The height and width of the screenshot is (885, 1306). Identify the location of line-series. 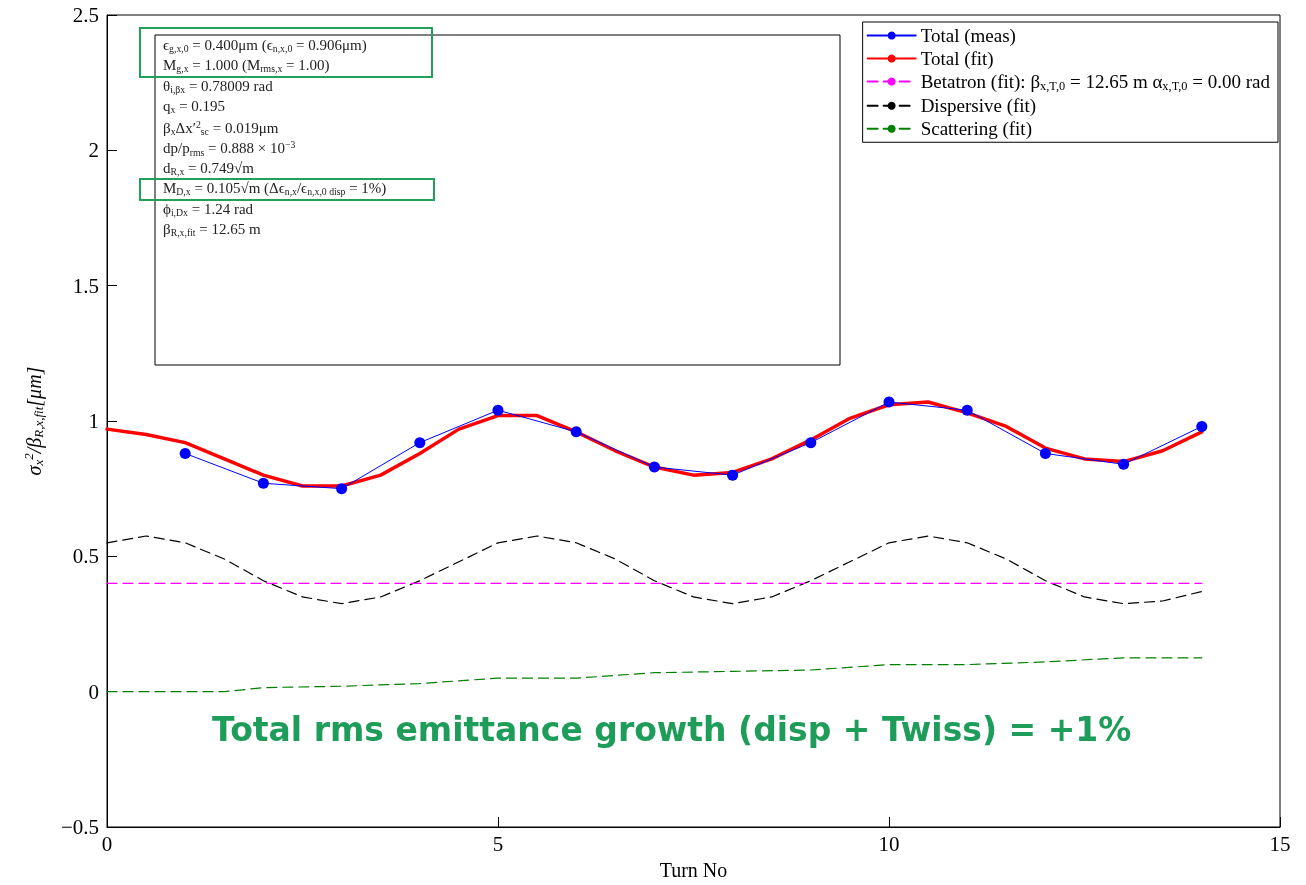
(654, 675).